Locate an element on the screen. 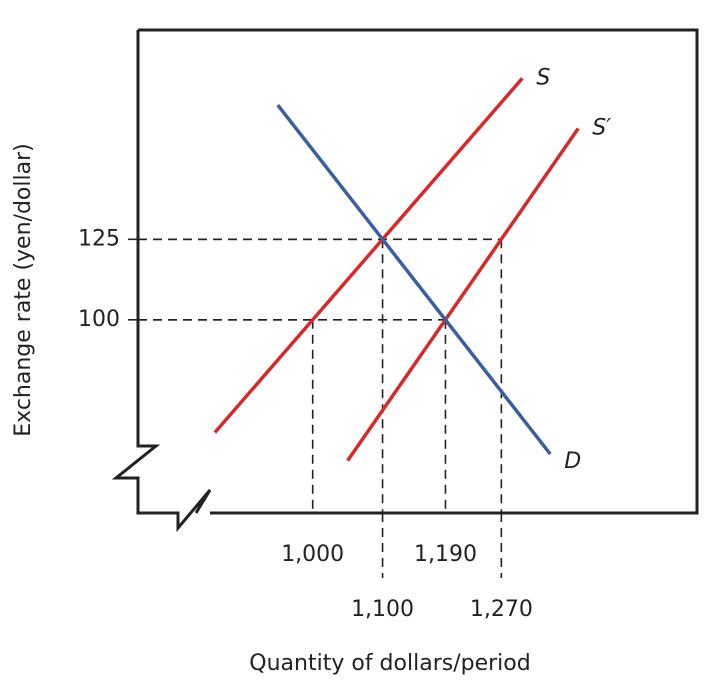 Image resolution: width=721 pixels, height=685 pixels. y-axis-label: Exchange rate (yen/dollar) is located at coordinates (23, 289).